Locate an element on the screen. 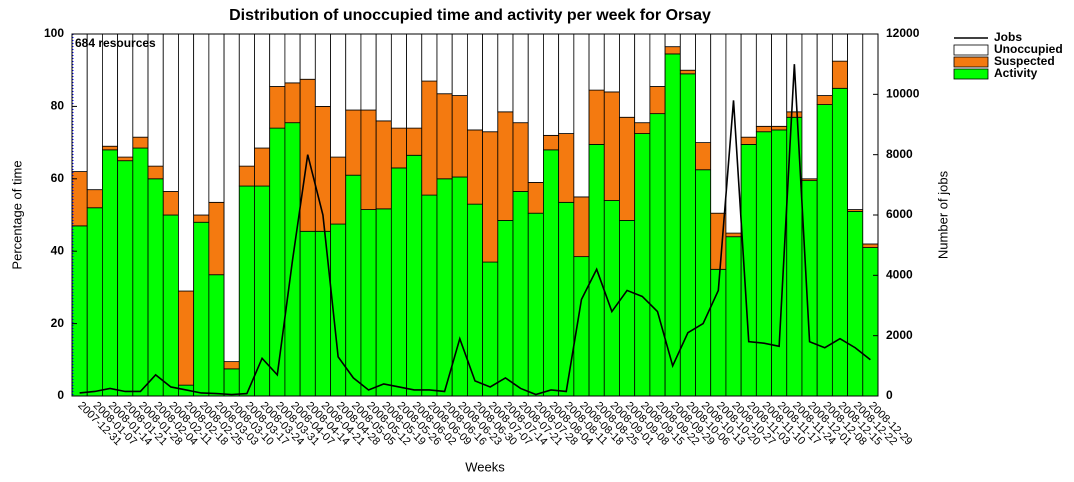  y2-tick-label: 6000 is located at coordinates (899, 214).